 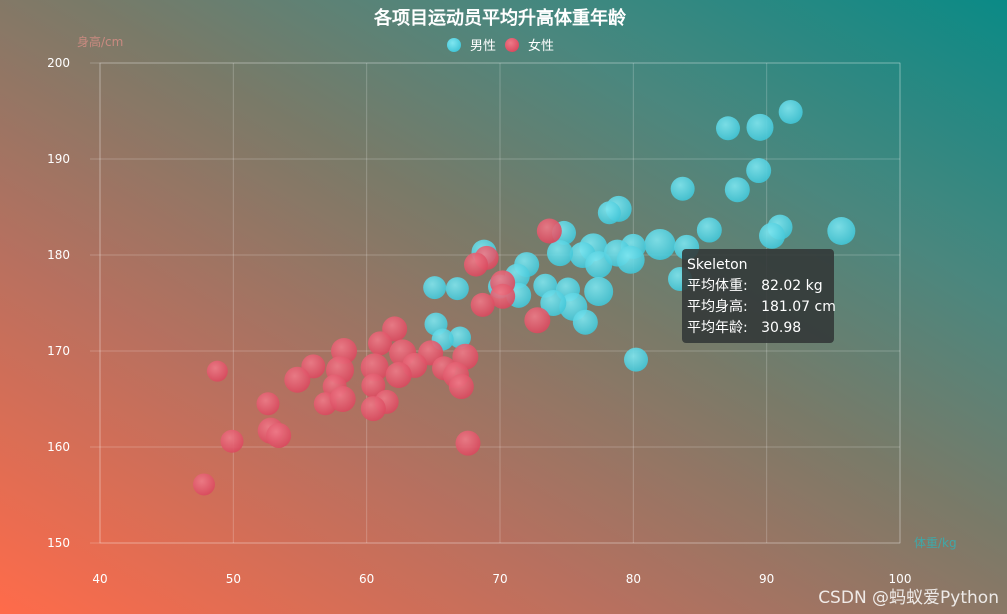 I want to click on legend-item-female: 女性, so click(x=529, y=46).